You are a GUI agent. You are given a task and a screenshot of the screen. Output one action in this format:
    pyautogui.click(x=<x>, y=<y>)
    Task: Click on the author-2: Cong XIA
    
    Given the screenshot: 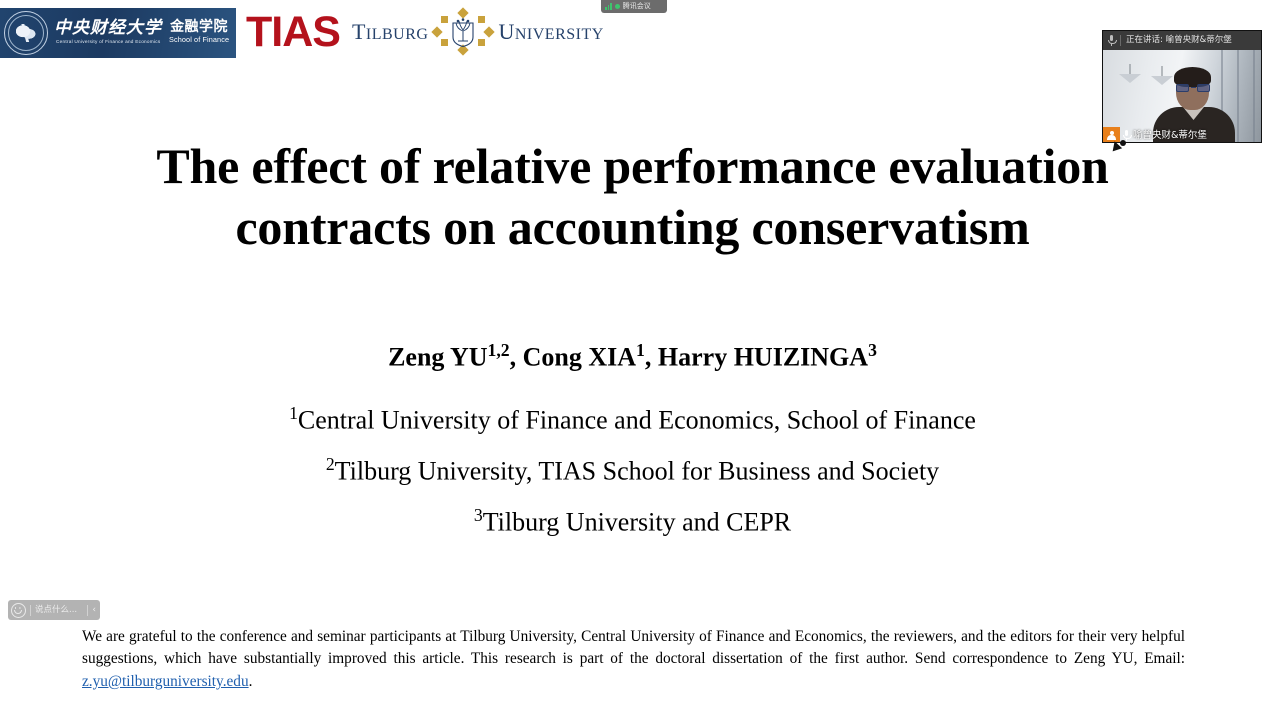 What is the action you would take?
    pyautogui.click(x=579, y=357)
    